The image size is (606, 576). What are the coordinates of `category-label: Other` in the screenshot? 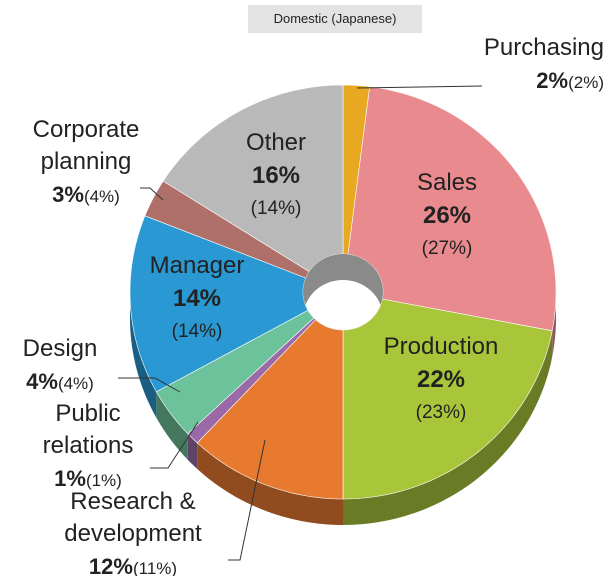 It's located at (276, 142).